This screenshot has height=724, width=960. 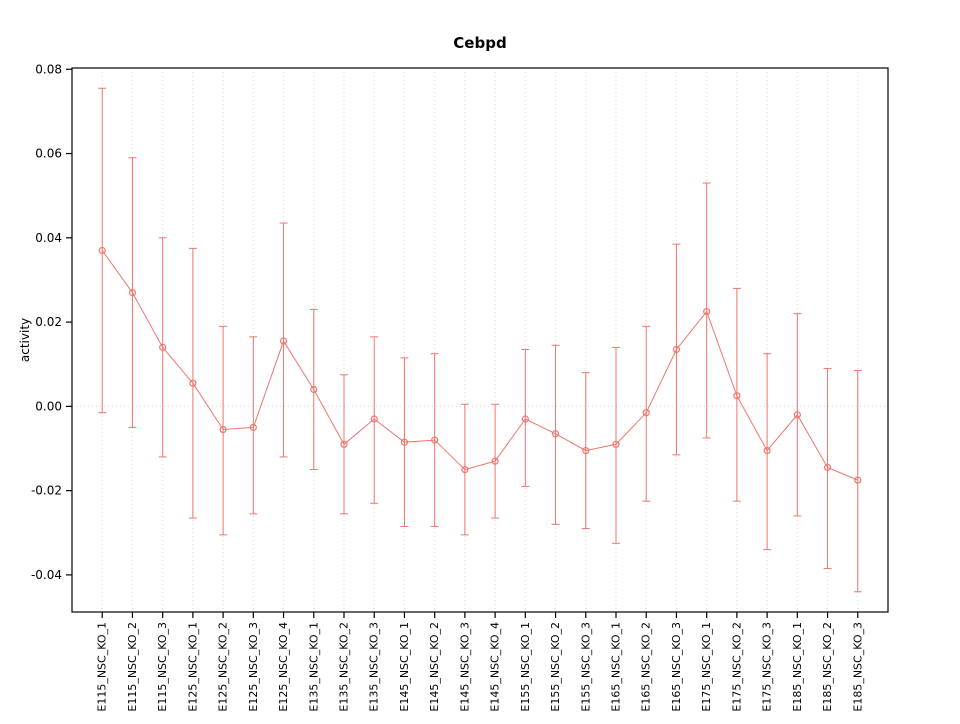 What do you see at coordinates (827, 667) in the screenshot?
I see `x-tick-label: E185_NSC_KO_2` at bounding box center [827, 667].